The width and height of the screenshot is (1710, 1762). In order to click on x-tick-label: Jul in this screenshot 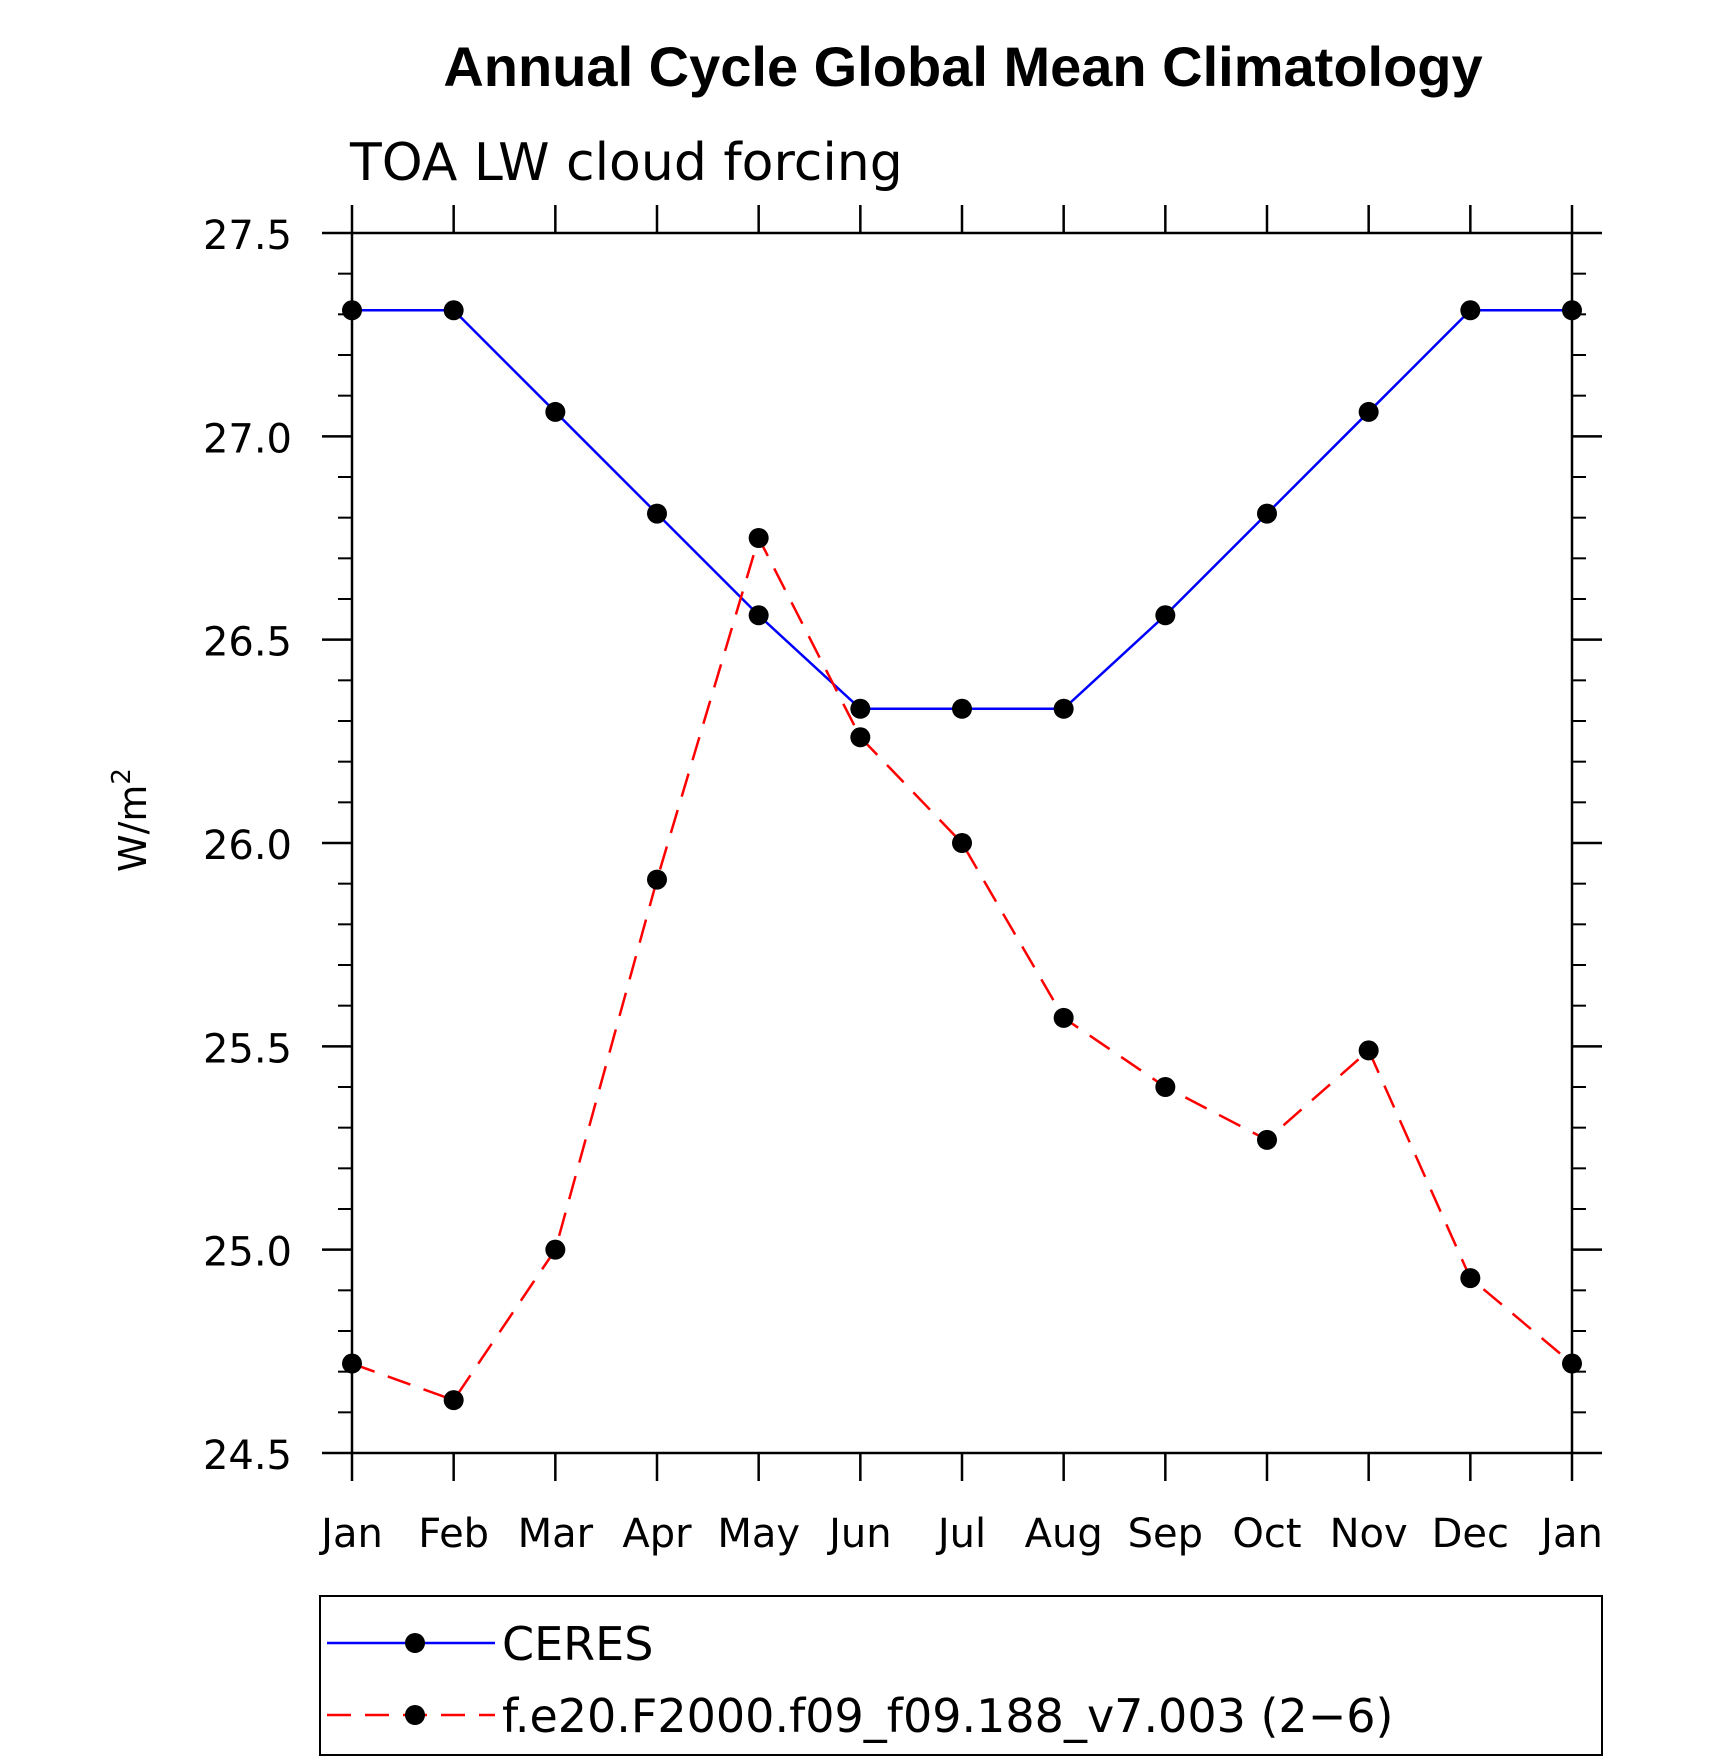, I will do `click(960, 1534)`.